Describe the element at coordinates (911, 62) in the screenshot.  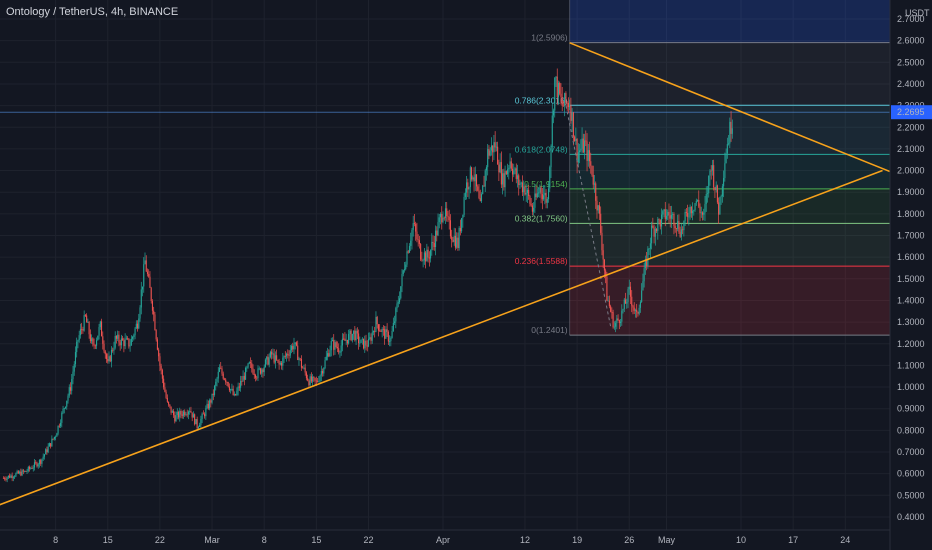
I see `y-tick-label: 2.5000` at that location.